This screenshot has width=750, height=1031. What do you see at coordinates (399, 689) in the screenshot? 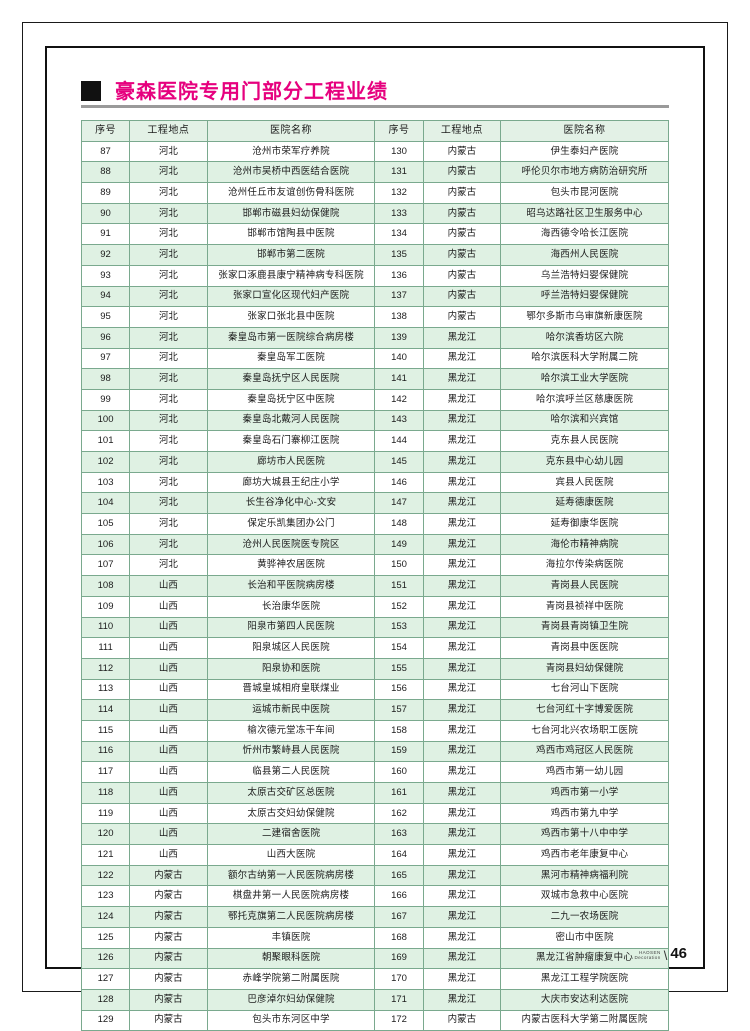
I see `cell-index-right: 156` at bounding box center [399, 689].